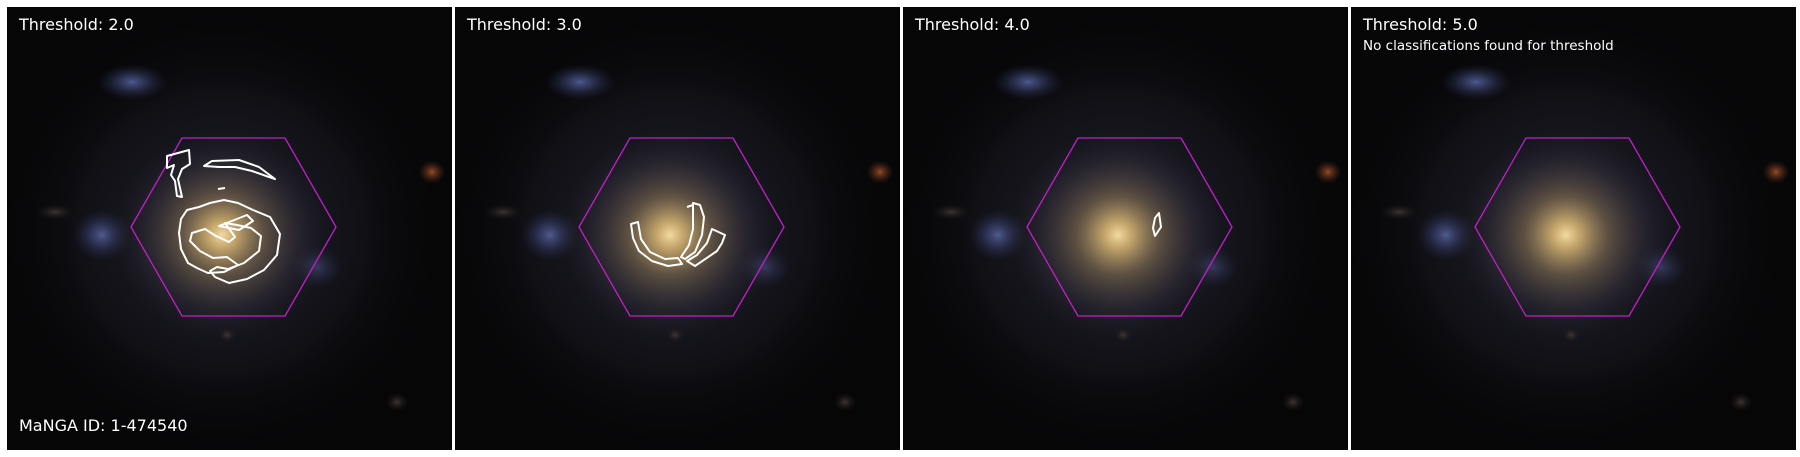  What do you see at coordinates (972, 24) in the screenshot?
I see `panel-title: Threshold: 4.0` at bounding box center [972, 24].